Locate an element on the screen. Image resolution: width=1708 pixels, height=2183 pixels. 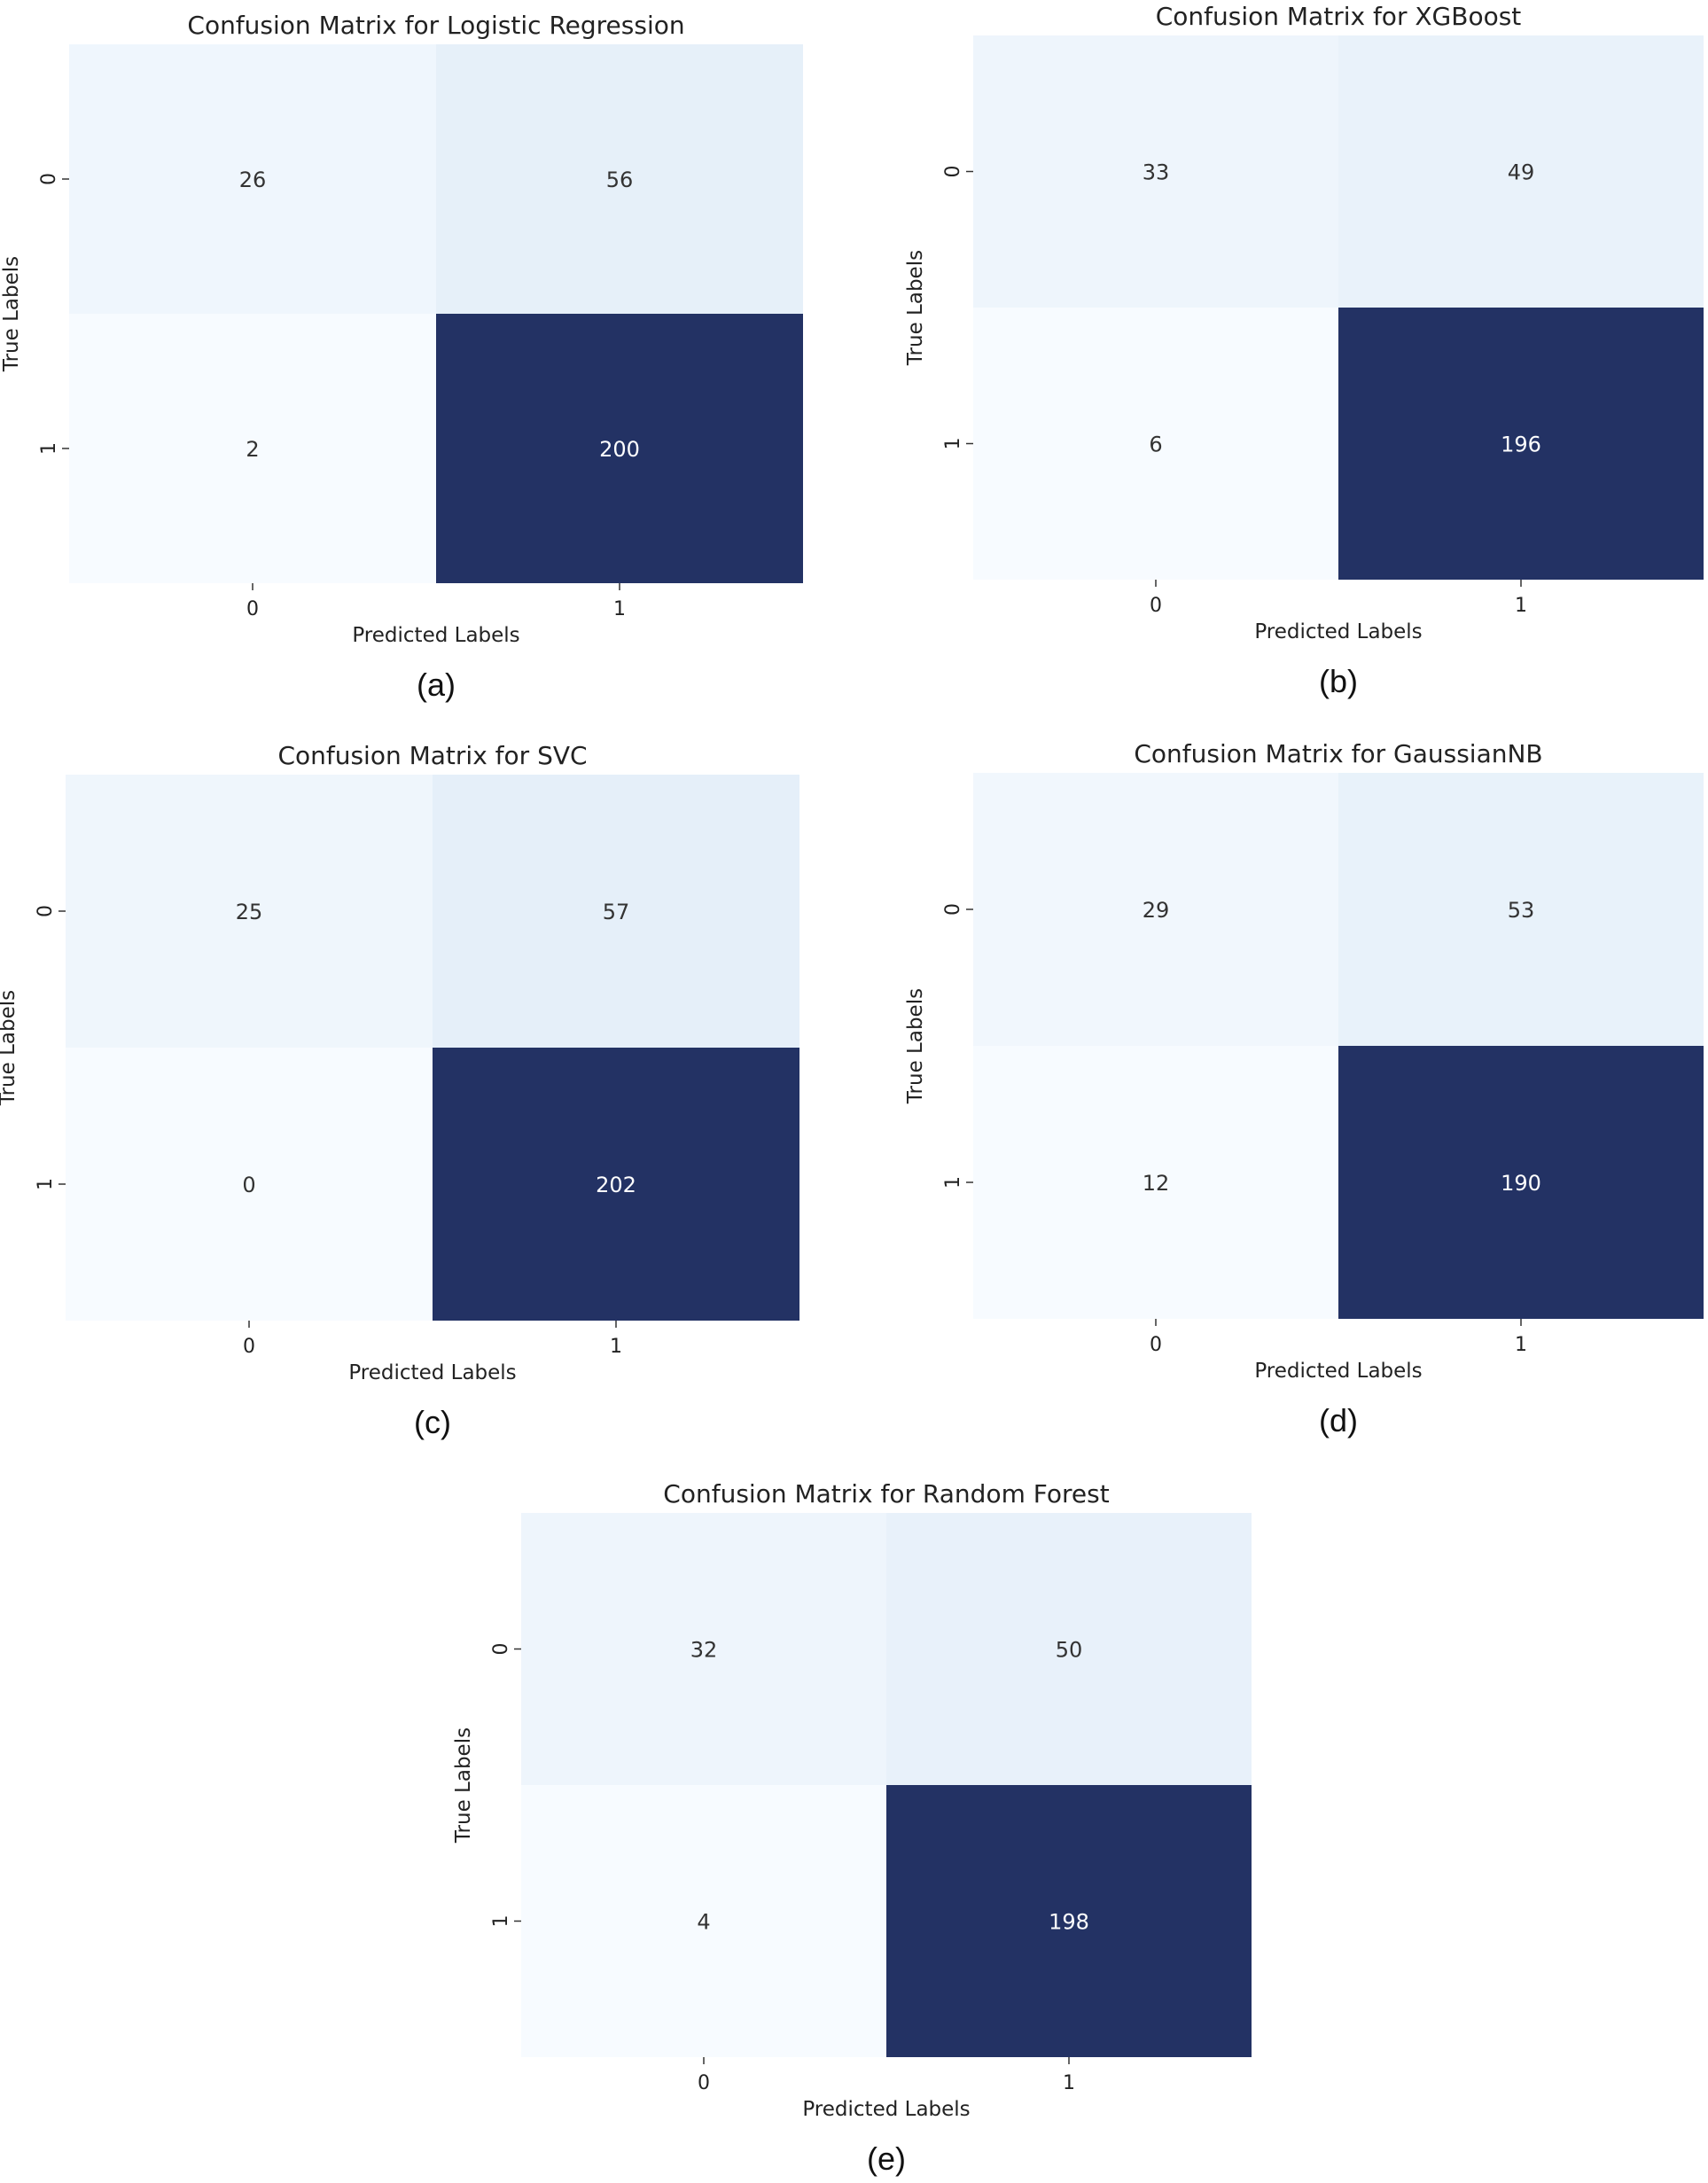
cell-value-label: 198 is located at coordinates (1069, 1922).